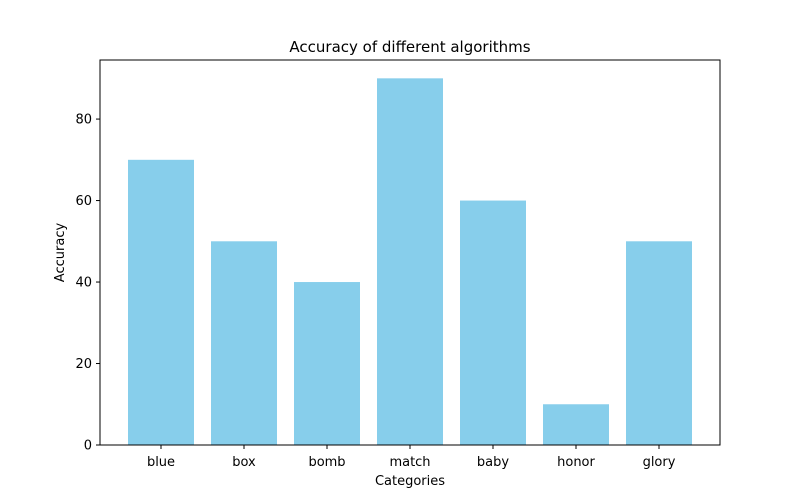 Image resolution: width=800 pixels, height=500 pixels. Describe the element at coordinates (409, 47) in the screenshot. I see `chart-title: Accuracy of different algorithms` at that location.